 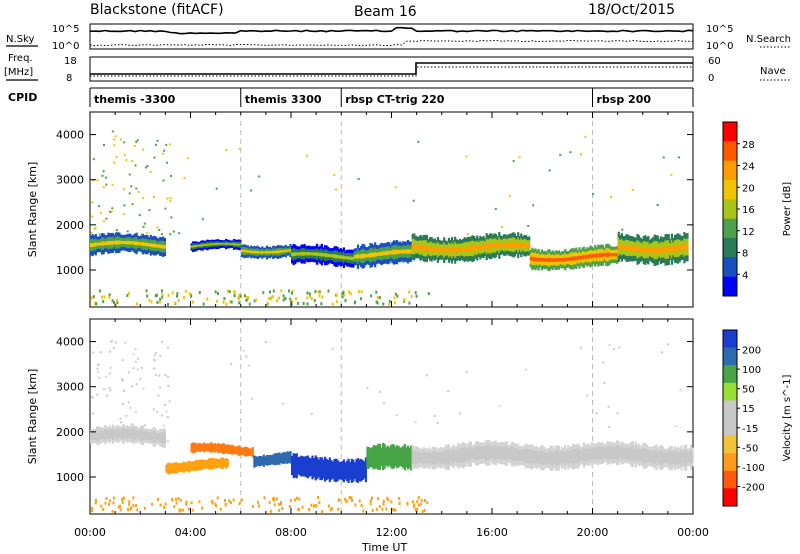 What do you see at coordinates (291, 532) in the screenshot?
I see `x-tick-label: 08:00` at bounding box center [291, 532].